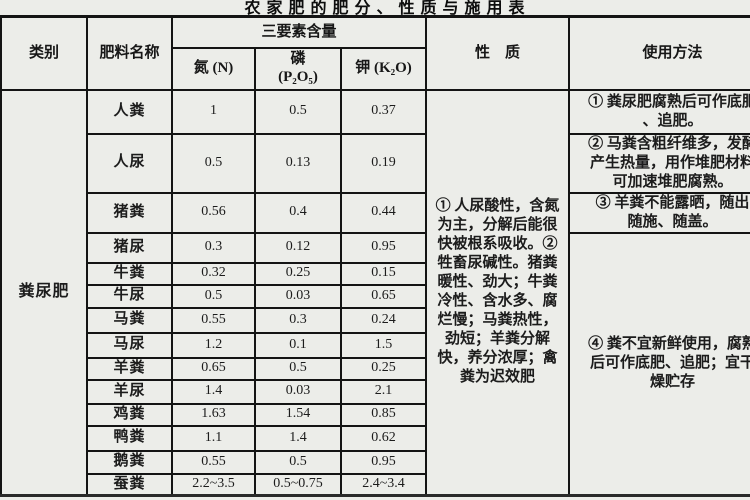 This screenshot has width=750, height=500. I want to click on fertilizer-name-cell: 人尿, so click(129, 163).